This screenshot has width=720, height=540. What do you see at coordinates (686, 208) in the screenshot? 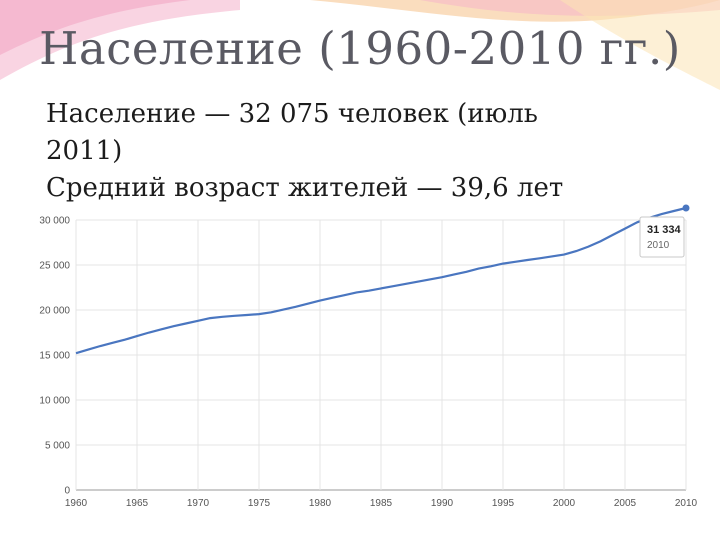
I see `end-data-point` at bounding box center [686, 208].